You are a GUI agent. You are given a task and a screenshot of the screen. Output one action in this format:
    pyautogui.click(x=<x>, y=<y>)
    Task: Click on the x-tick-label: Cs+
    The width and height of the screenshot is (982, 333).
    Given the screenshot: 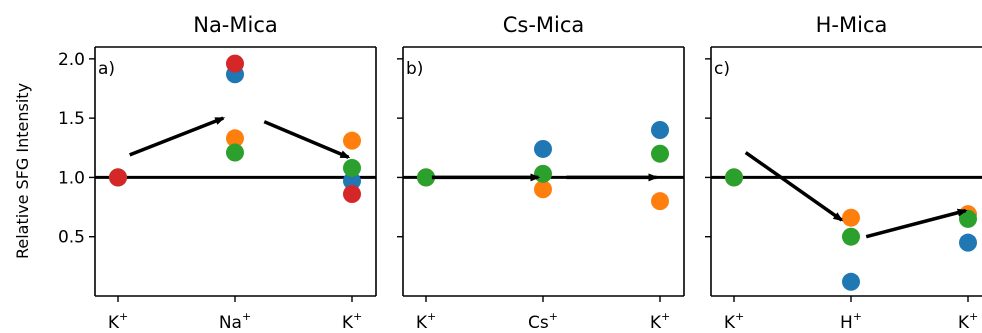 What is the action you would take?
    pyautogui.click(x=543, y=321)
    